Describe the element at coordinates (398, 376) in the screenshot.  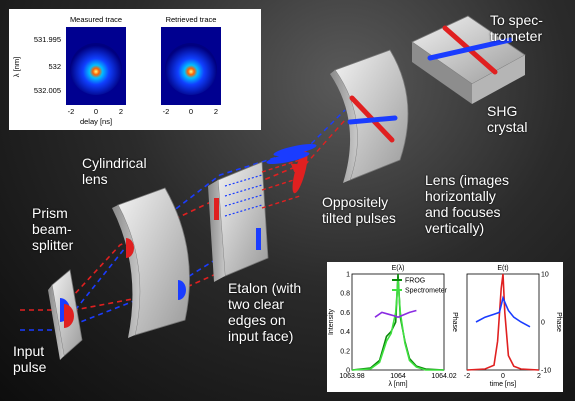
I see `spectrum-x-tick-label: 1064` at that location.